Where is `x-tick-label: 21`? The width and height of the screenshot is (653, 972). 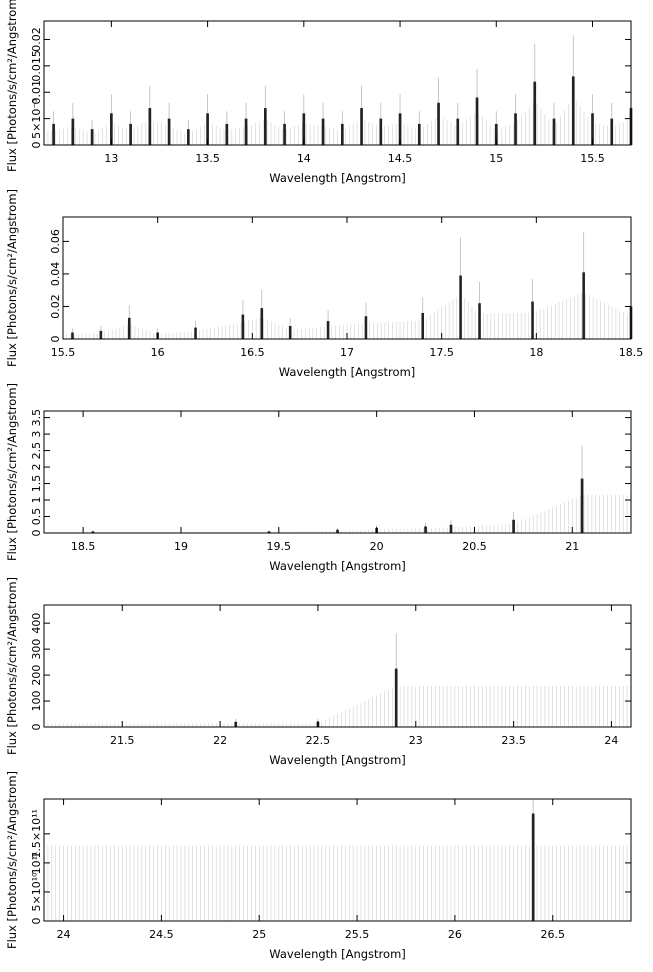
x-tick-label: 21 is located at coordinates (572, 546).